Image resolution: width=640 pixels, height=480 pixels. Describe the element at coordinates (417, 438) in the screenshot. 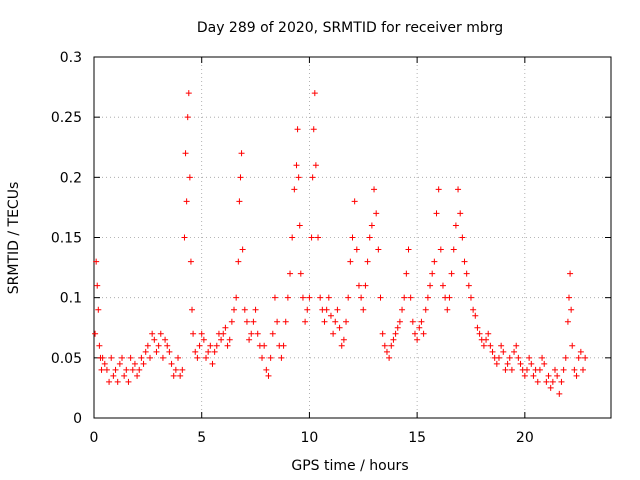

I see `x-tick-label: 15` at that location.